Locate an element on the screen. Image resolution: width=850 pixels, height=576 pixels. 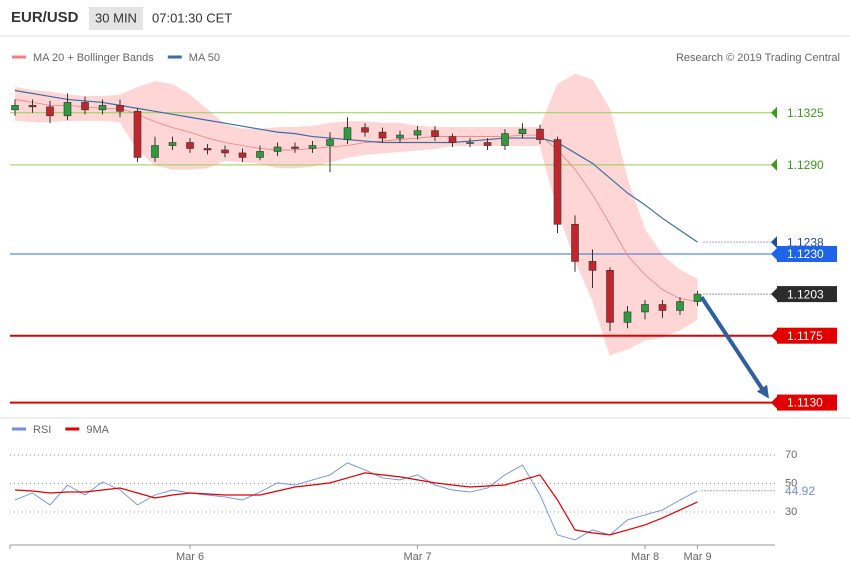
legend-label: MA 20 + Bollinger Bands is located at coordinates (93, 58).